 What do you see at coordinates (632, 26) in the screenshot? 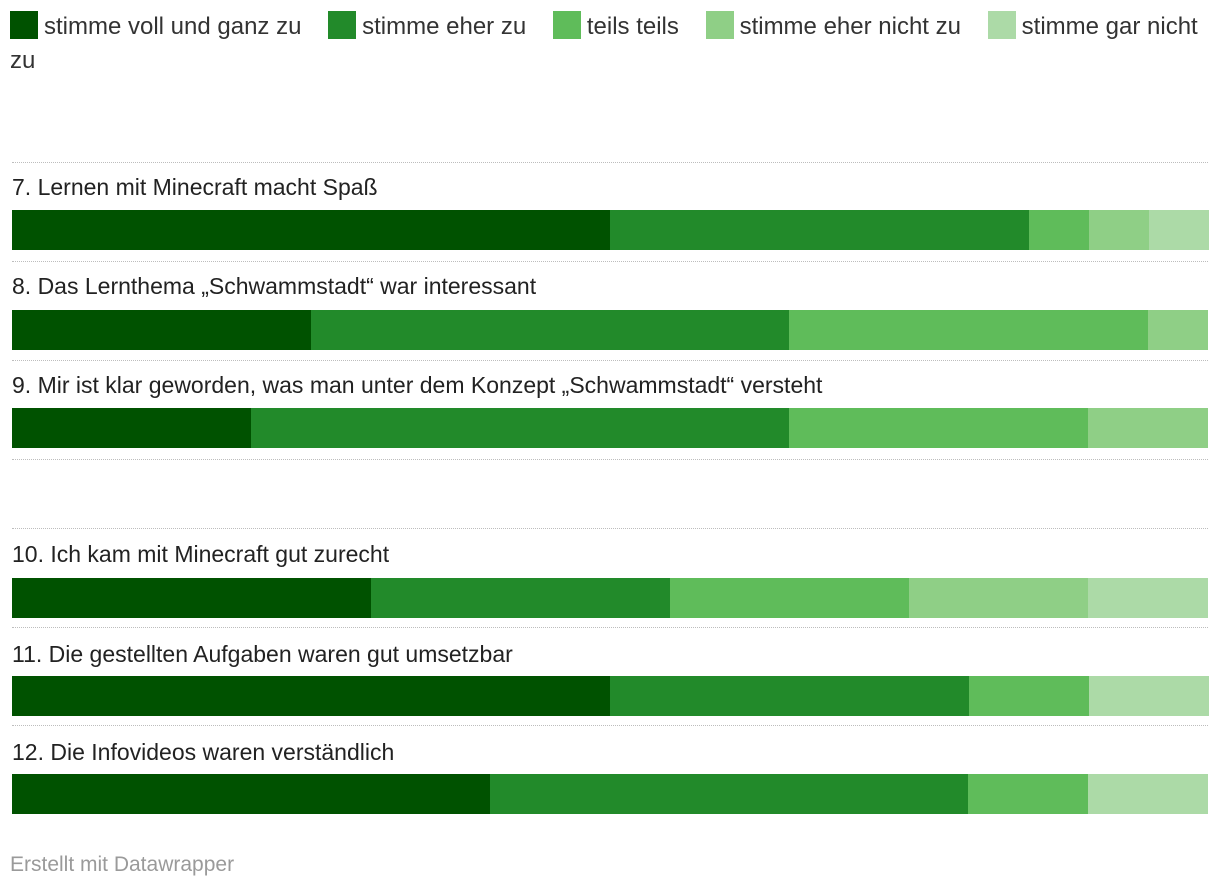
I see `legend-label: teils teils` at bounding box center [632, 26].